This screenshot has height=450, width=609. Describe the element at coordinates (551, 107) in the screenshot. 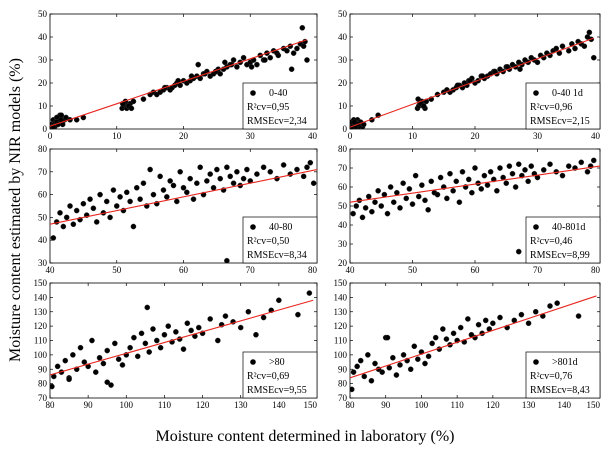

I see `legend-r2: R²cv=0,96` at that location.